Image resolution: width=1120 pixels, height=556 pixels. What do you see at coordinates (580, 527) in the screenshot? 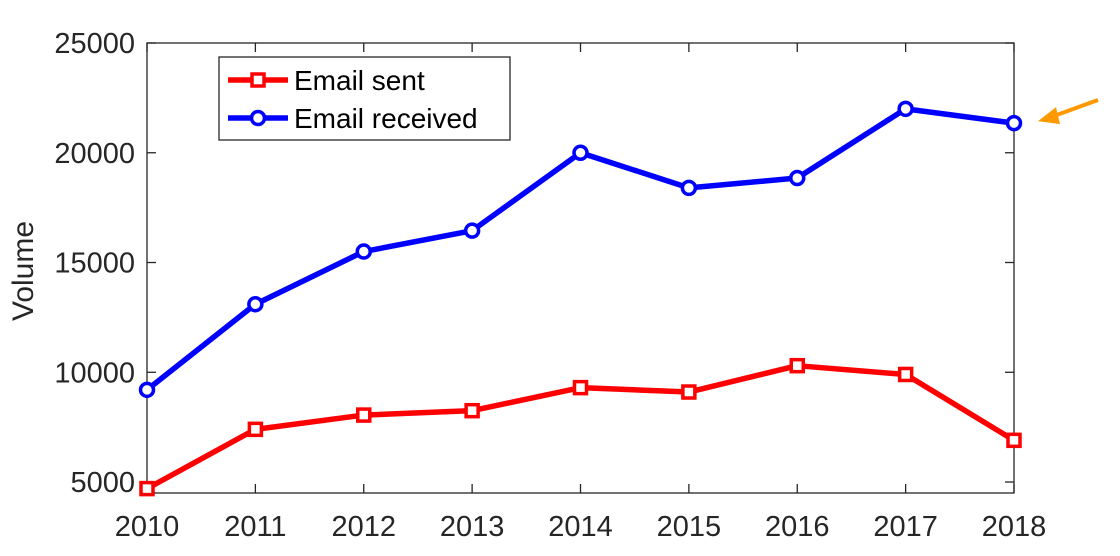
I see `x-tick-label: 2014` at bounding box center [580, 527].